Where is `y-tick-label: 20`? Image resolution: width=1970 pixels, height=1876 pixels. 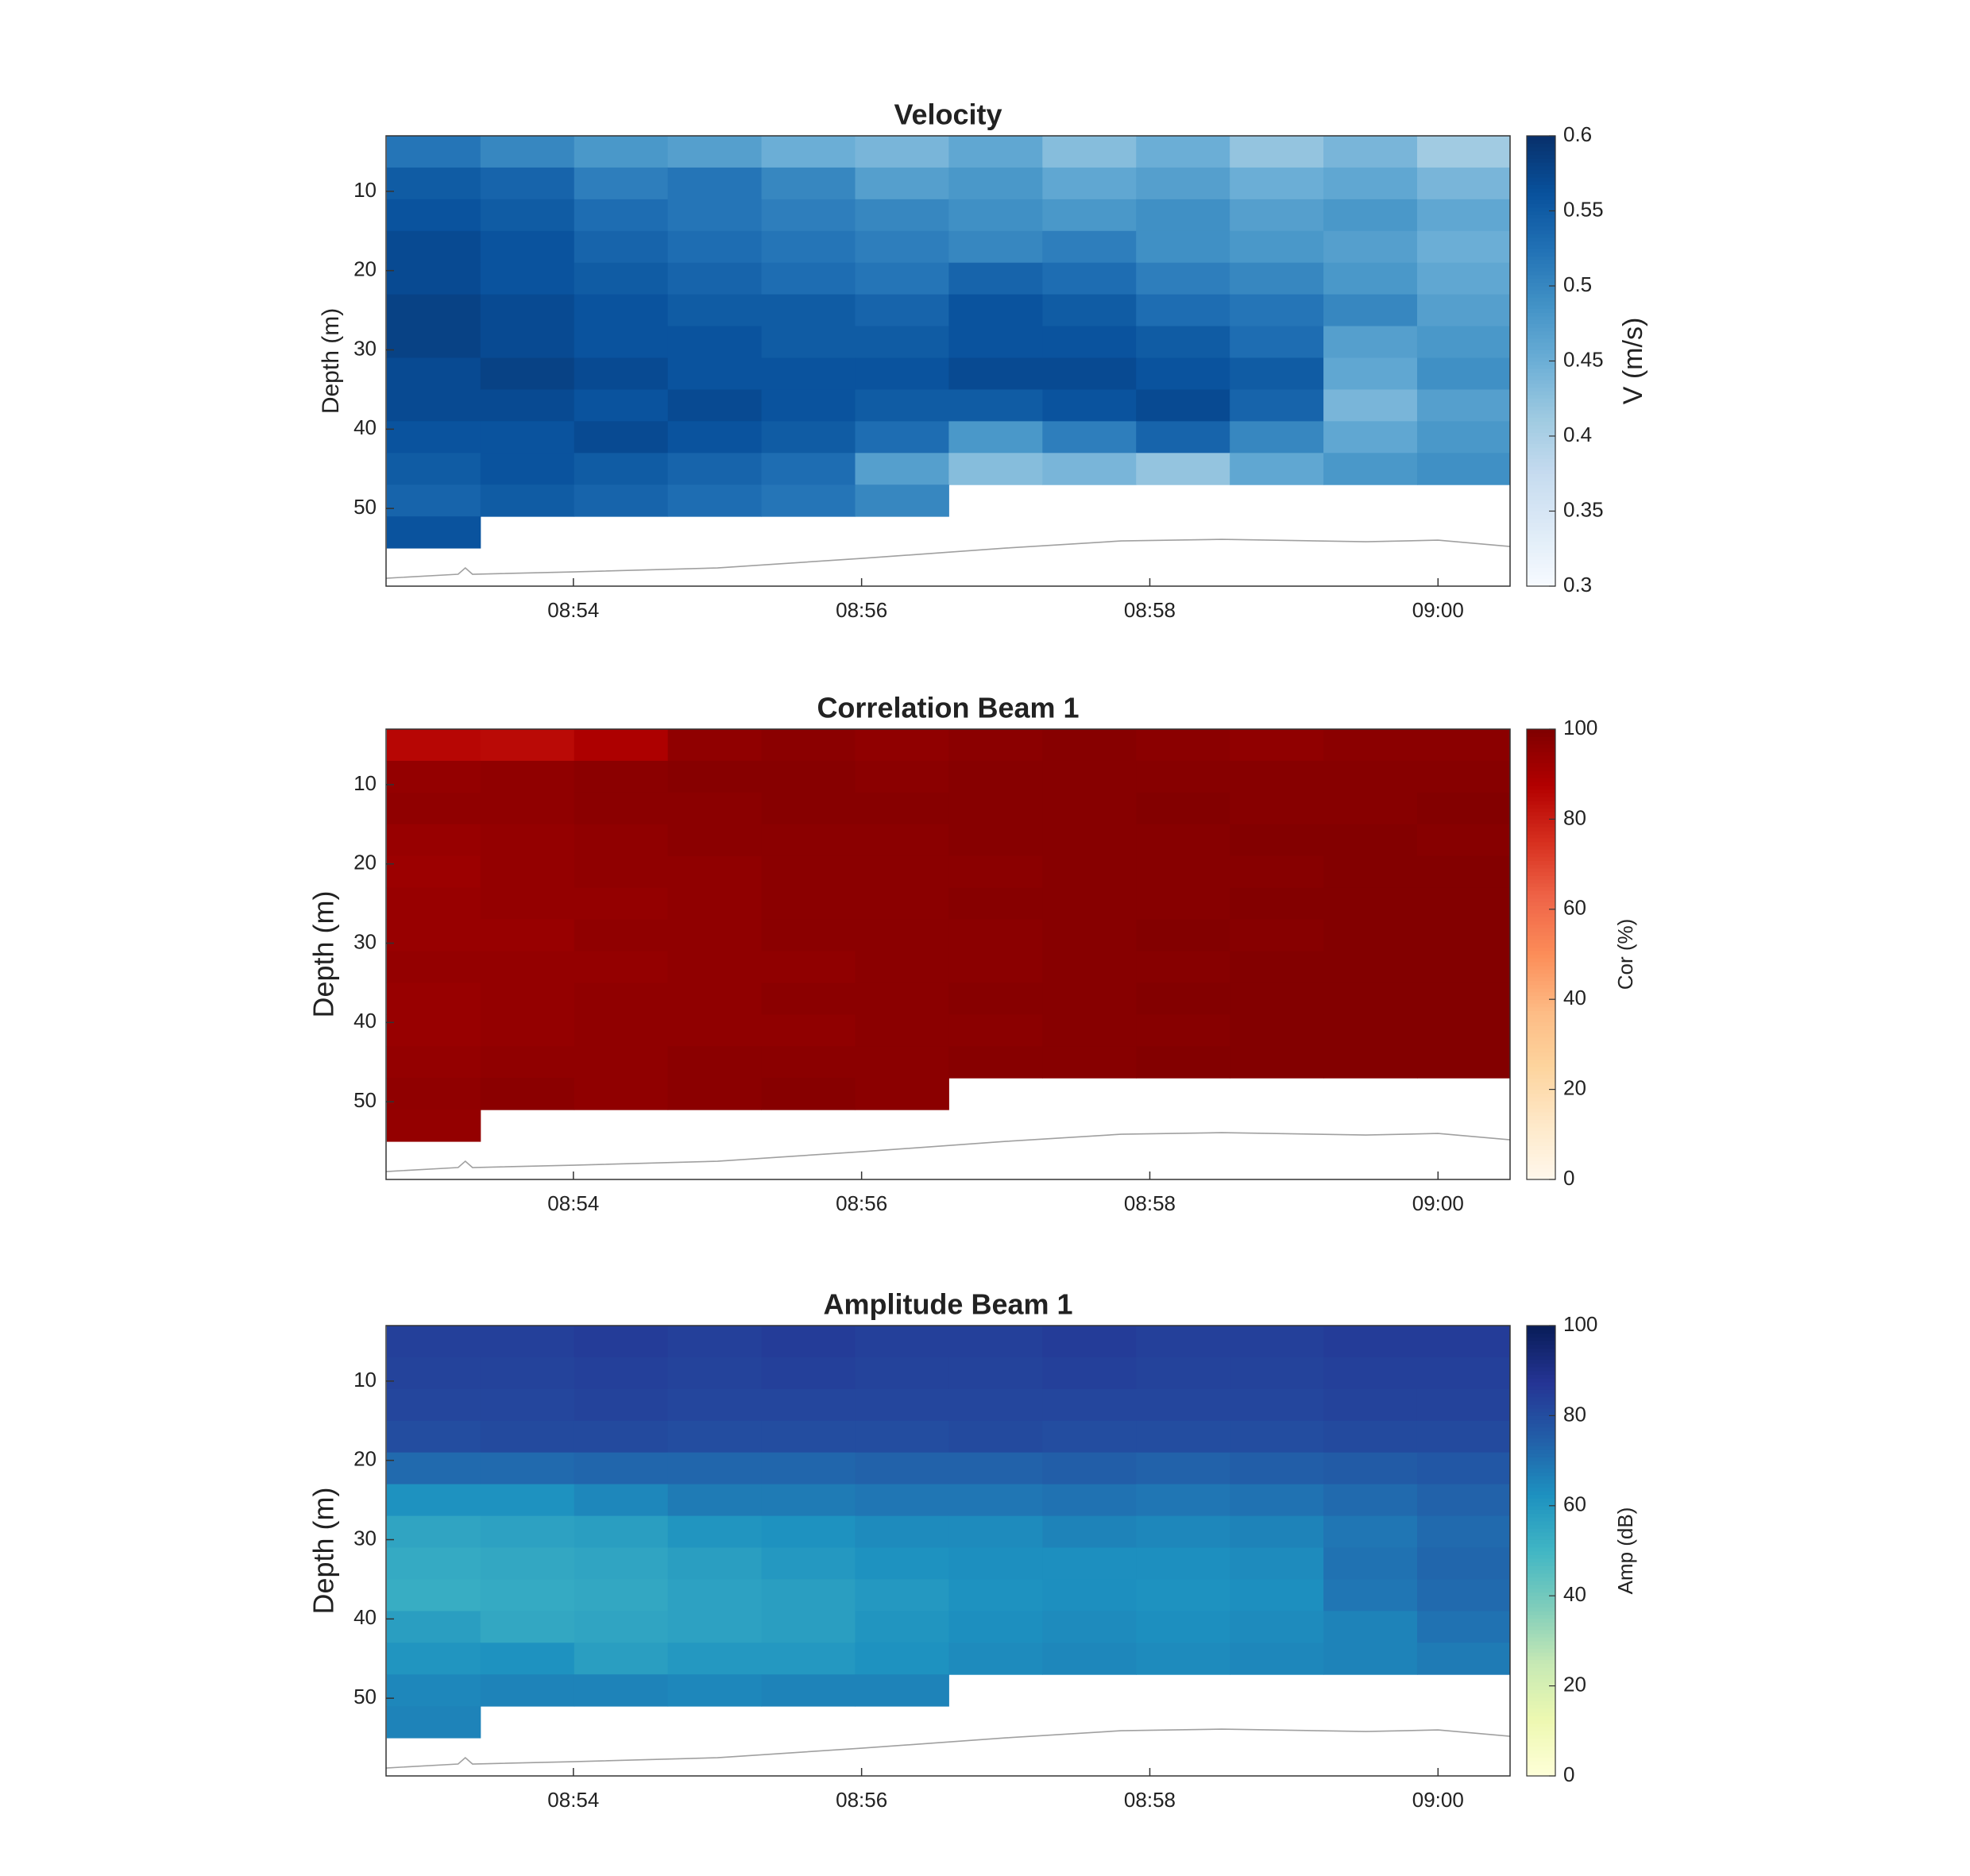
y-tick-label: 20 is located at coordinates (365, 269).